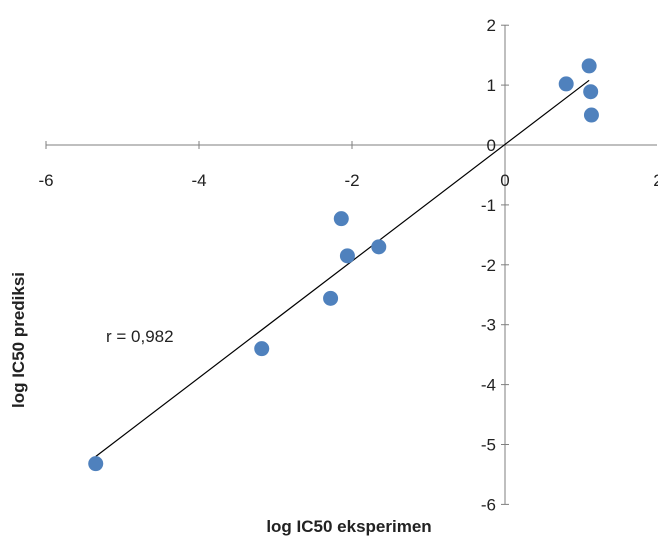 The image size is (658, 537). I want to click on y-tick-label: -5, so click(488, 445).